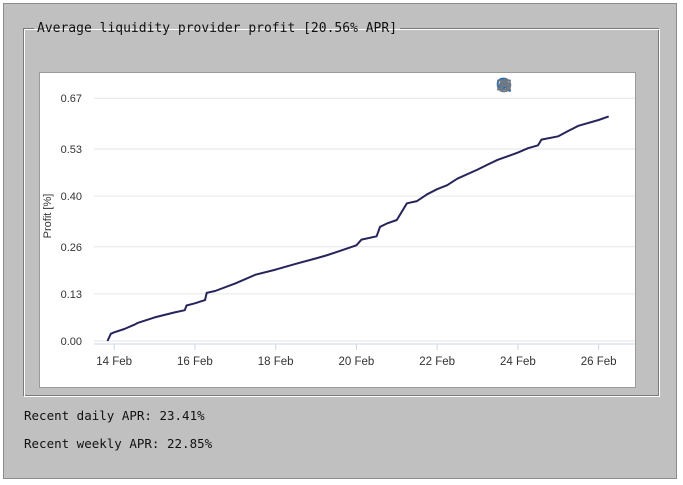 The width and height of the screenshot is (683, 485). What do you see at coordinates (71, 99) in the screenshot?
I see `y-tick-label: 0.67` at bounding box center [71, 99].